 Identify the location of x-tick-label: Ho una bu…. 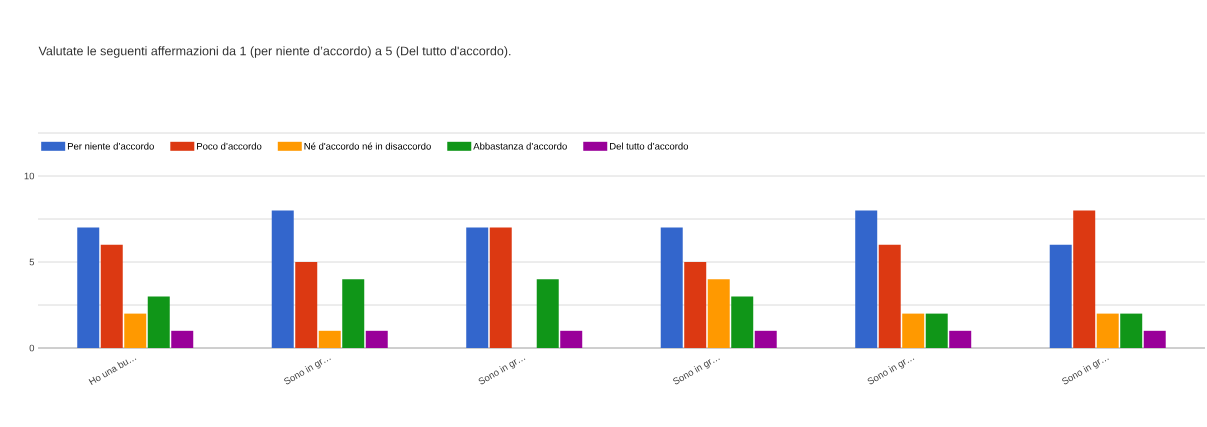
(112, 372).